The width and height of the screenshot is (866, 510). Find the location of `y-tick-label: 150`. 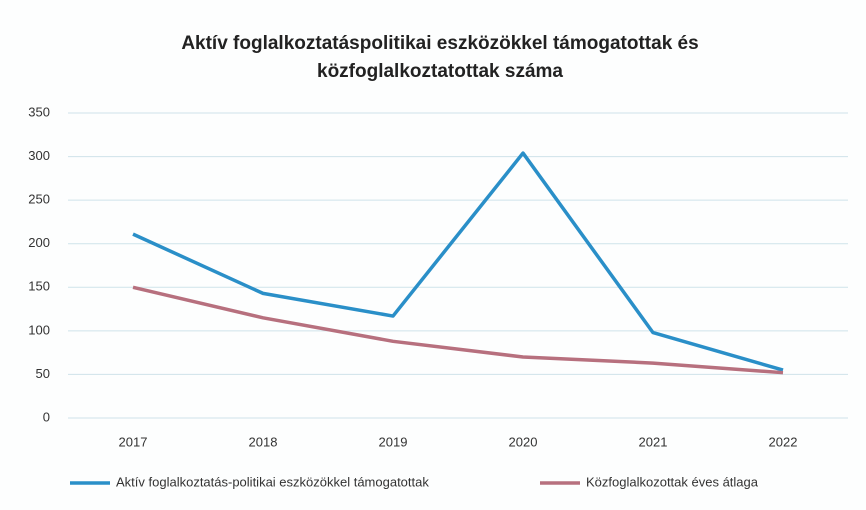

y-tick-label: 150 is located at coordinates (39, 286).